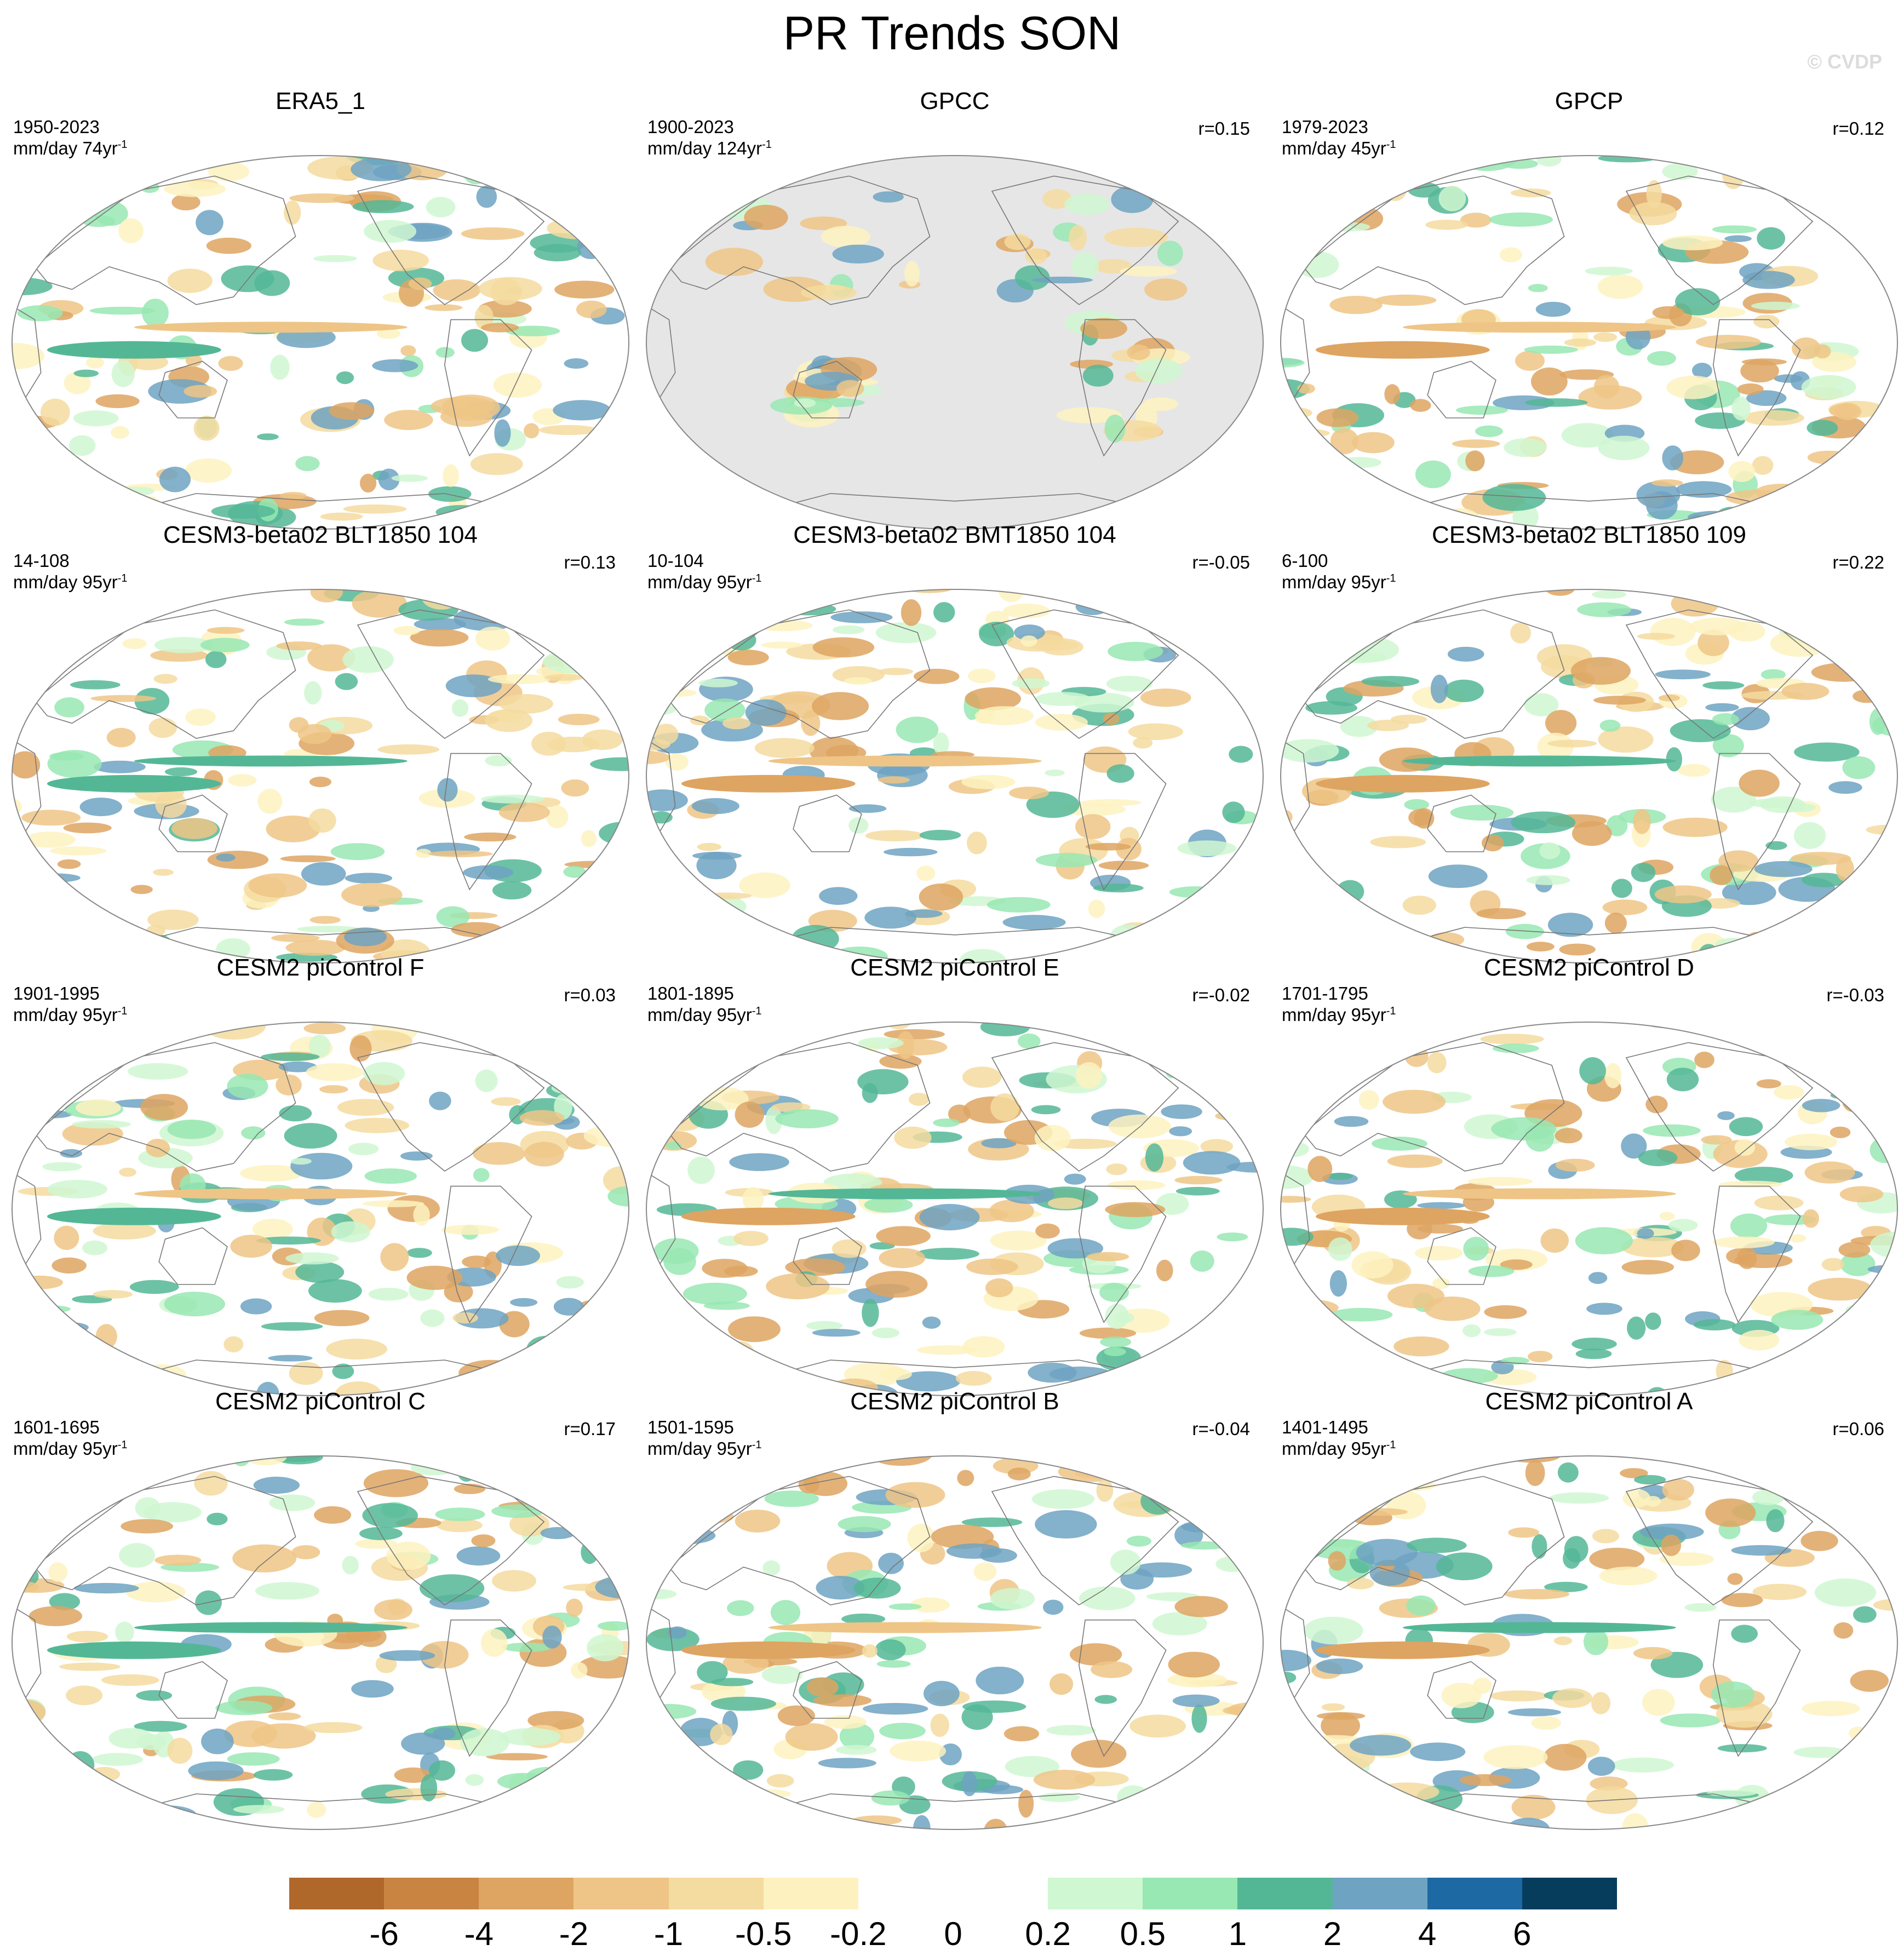 Image resolution: width=1904 pixels, height=1956 pixels. What do you see at coordinates (1334, 148) in the screenshot?
I see `units-text: mm/day 45yr` at bounding box center [1334, 148].